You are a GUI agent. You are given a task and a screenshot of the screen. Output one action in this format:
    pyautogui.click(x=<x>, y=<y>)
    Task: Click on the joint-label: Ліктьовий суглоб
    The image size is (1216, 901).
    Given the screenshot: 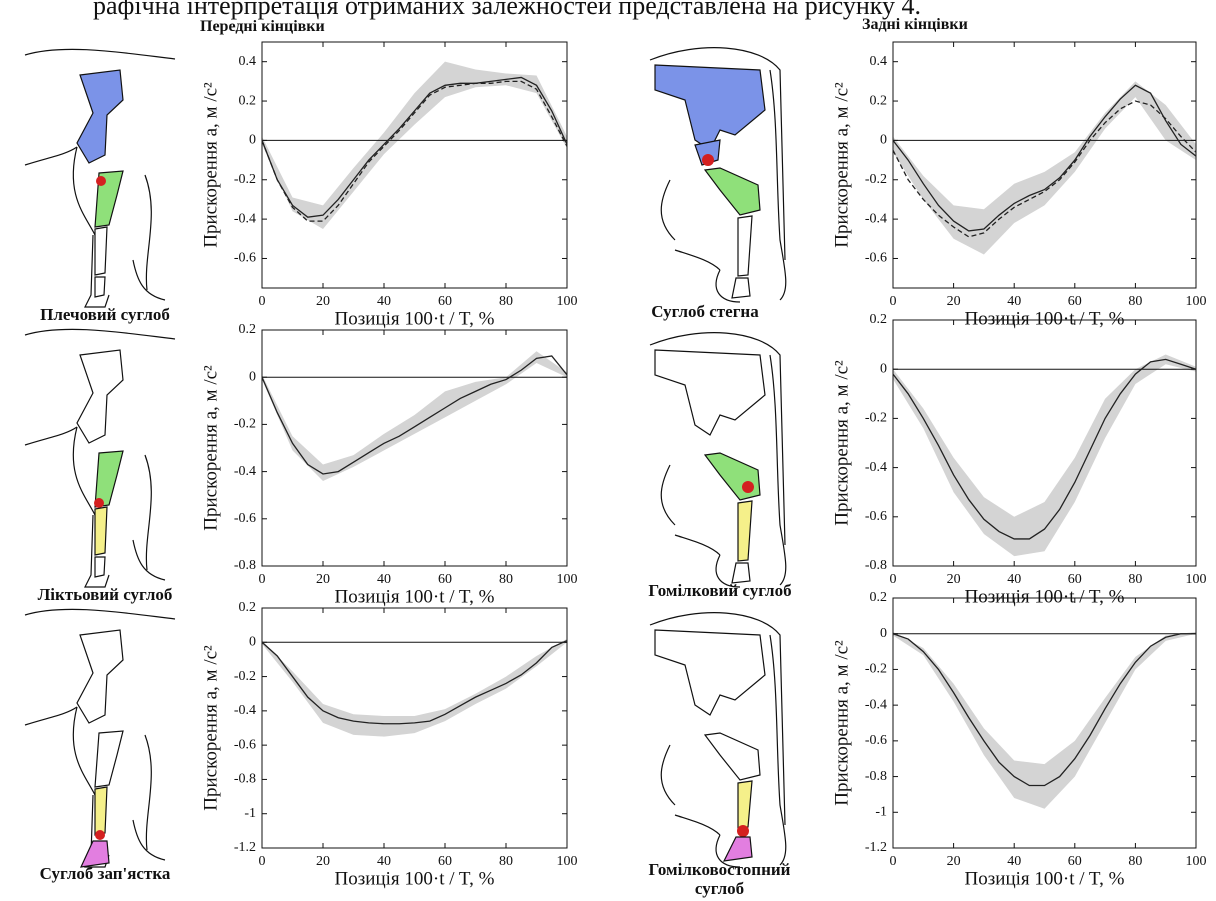 What is the action you would take?
    pyautogui.click(x=105, y=594)
    